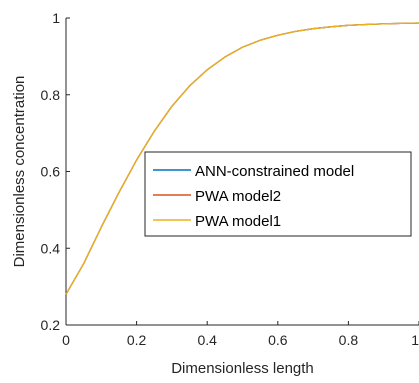  I want to click on legend-label: PWA model1, so click(238, 221).